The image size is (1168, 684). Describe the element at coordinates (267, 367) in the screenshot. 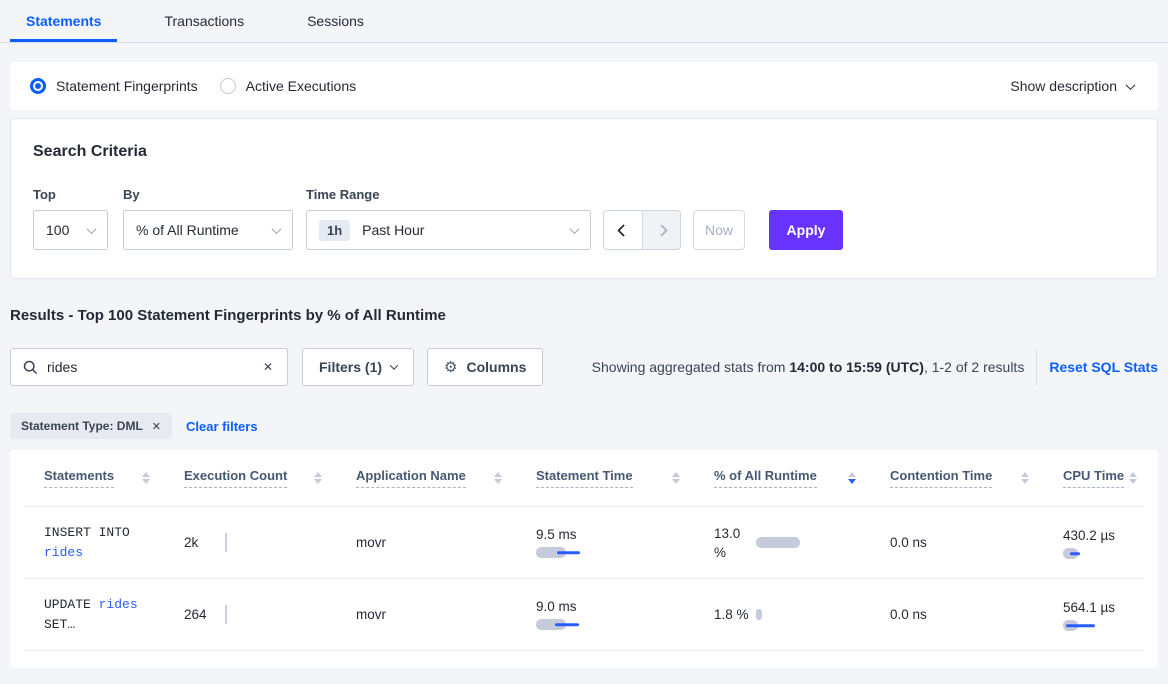

I see `clear-search-icon: ✕` at that location.